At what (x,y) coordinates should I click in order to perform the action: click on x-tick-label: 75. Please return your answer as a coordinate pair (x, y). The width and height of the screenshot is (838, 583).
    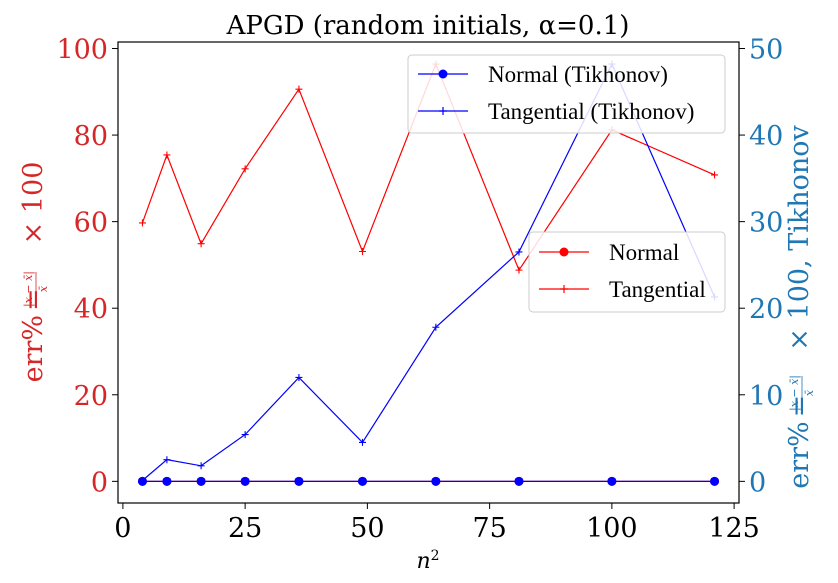
    Looking at the image, I should click on (489, 528).